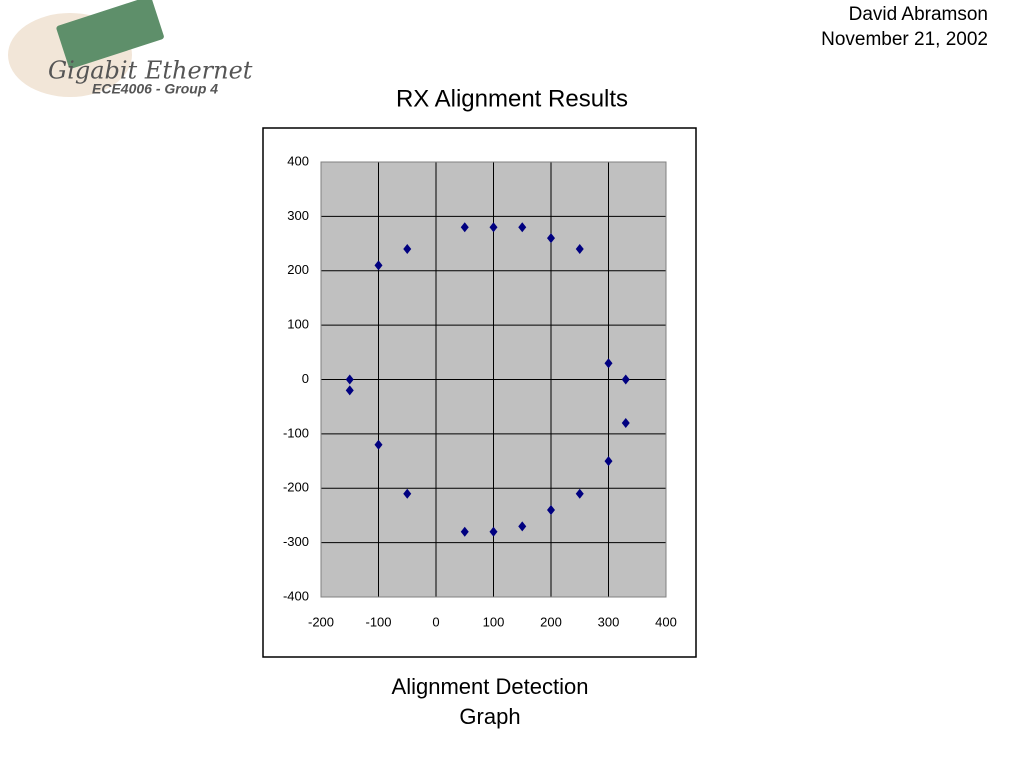  I want to click on x-tick-label: 300, so click(609, 621).